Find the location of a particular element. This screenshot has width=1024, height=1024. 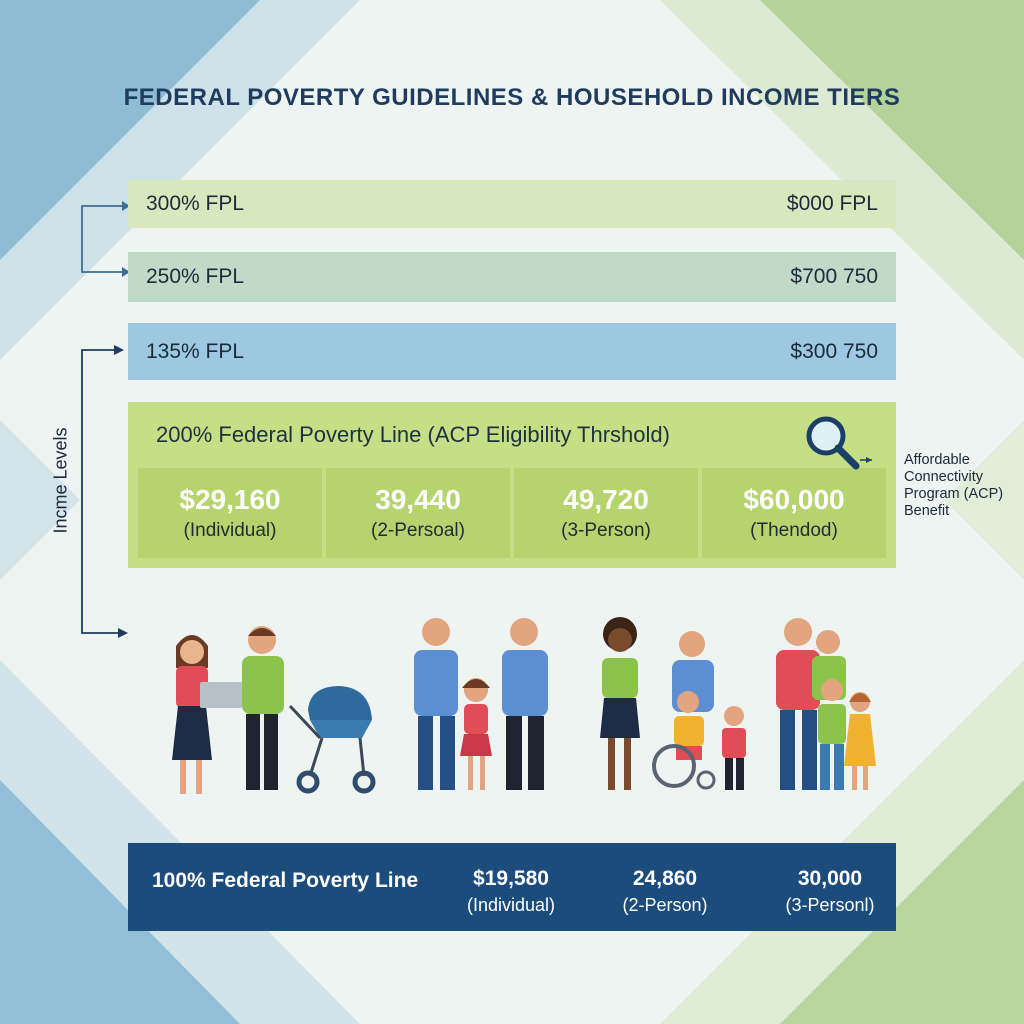

tier-135-fpl: 135% FPL $300 750 is located at coordinates (512, 351).